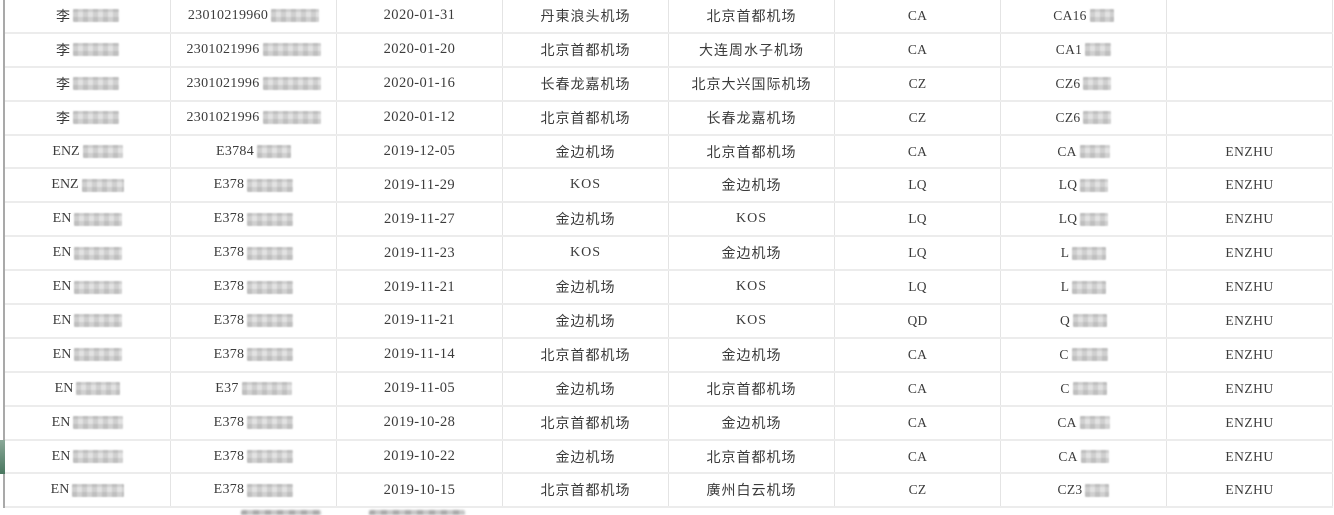  Describe the element at coordinates (254, 16) in the screenshot. I see `cell-id-number: 23010219960` at that location.